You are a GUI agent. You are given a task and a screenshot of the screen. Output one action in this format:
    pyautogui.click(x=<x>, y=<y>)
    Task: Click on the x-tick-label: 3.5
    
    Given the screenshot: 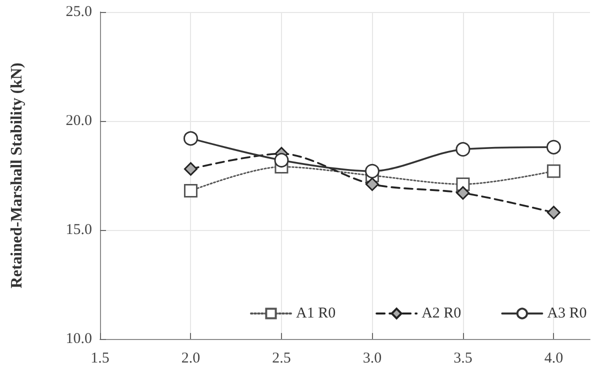 What is the action you would take?
    pyautogui.click(x=463, y=358)
    